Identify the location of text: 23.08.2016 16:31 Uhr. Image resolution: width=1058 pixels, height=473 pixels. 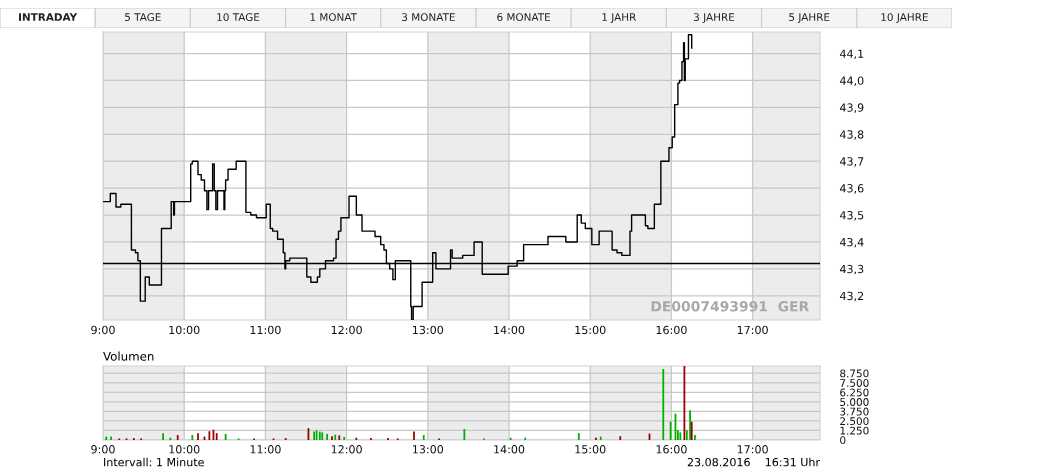
(753, 462).